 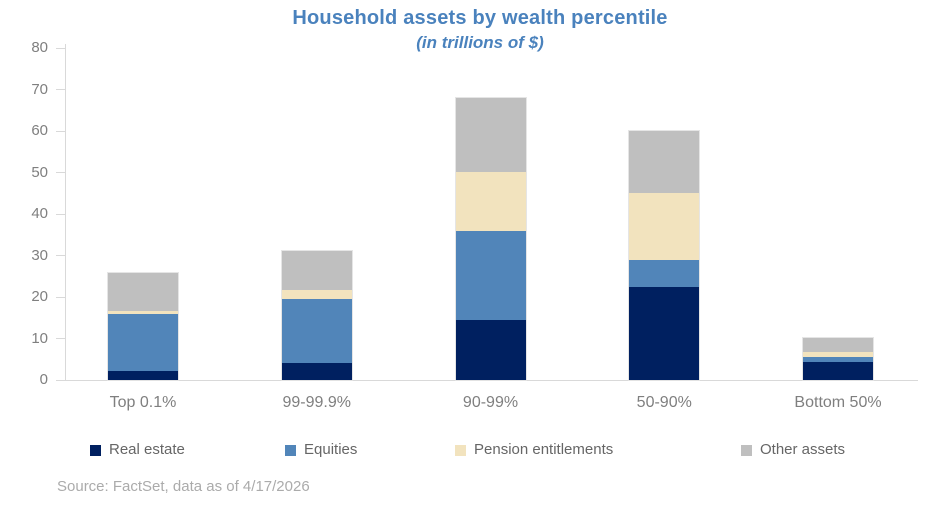 What do you see at coordinates (43, 379) in the screenshot?
I see `y-tick-label: 0` at bounding box center [43, 379].